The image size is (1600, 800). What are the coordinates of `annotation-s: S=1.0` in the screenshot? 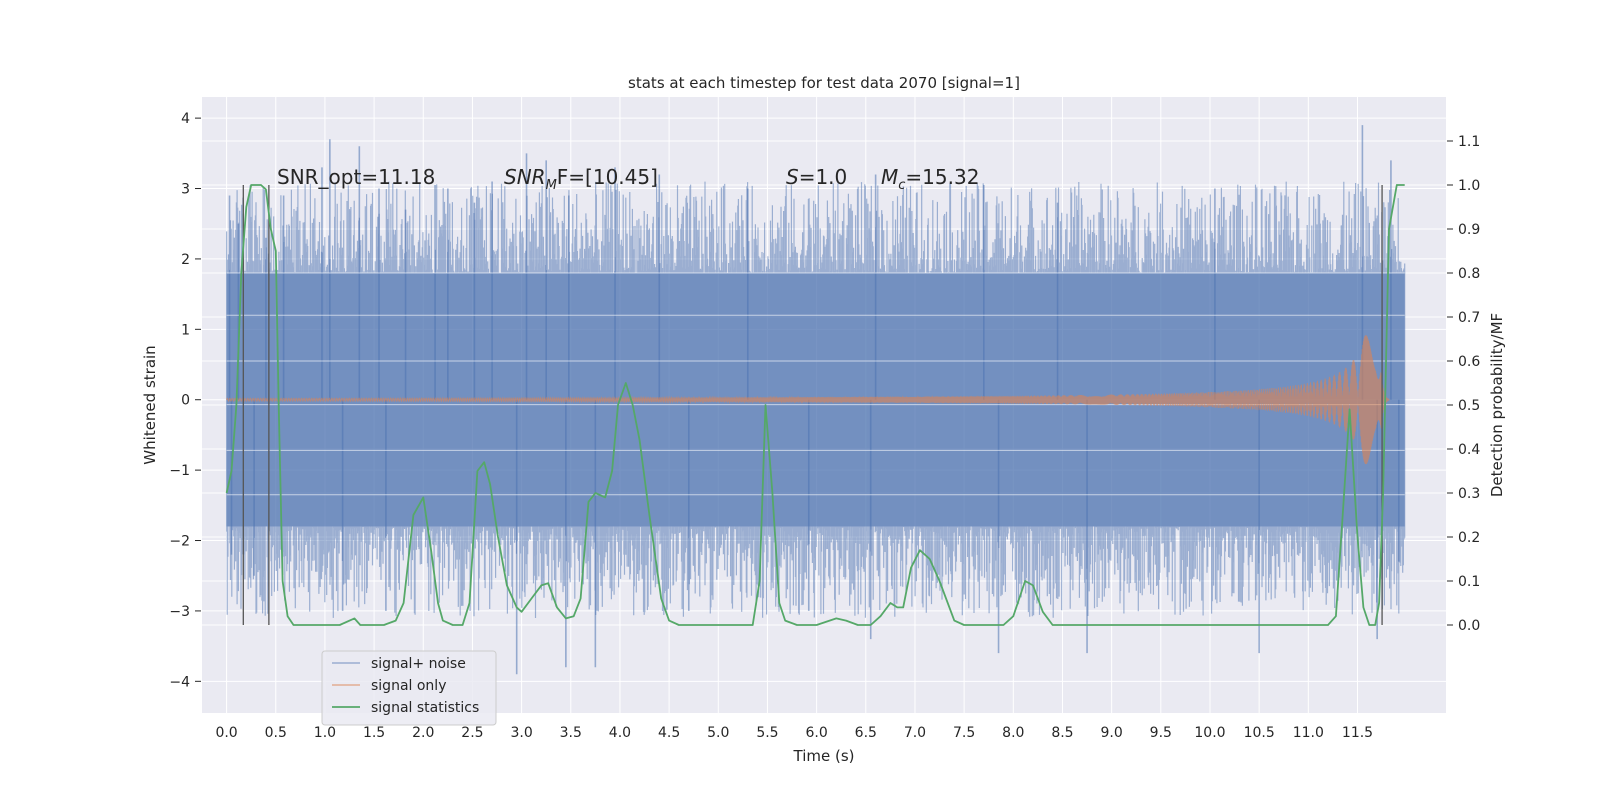 It's located at (816, 177).